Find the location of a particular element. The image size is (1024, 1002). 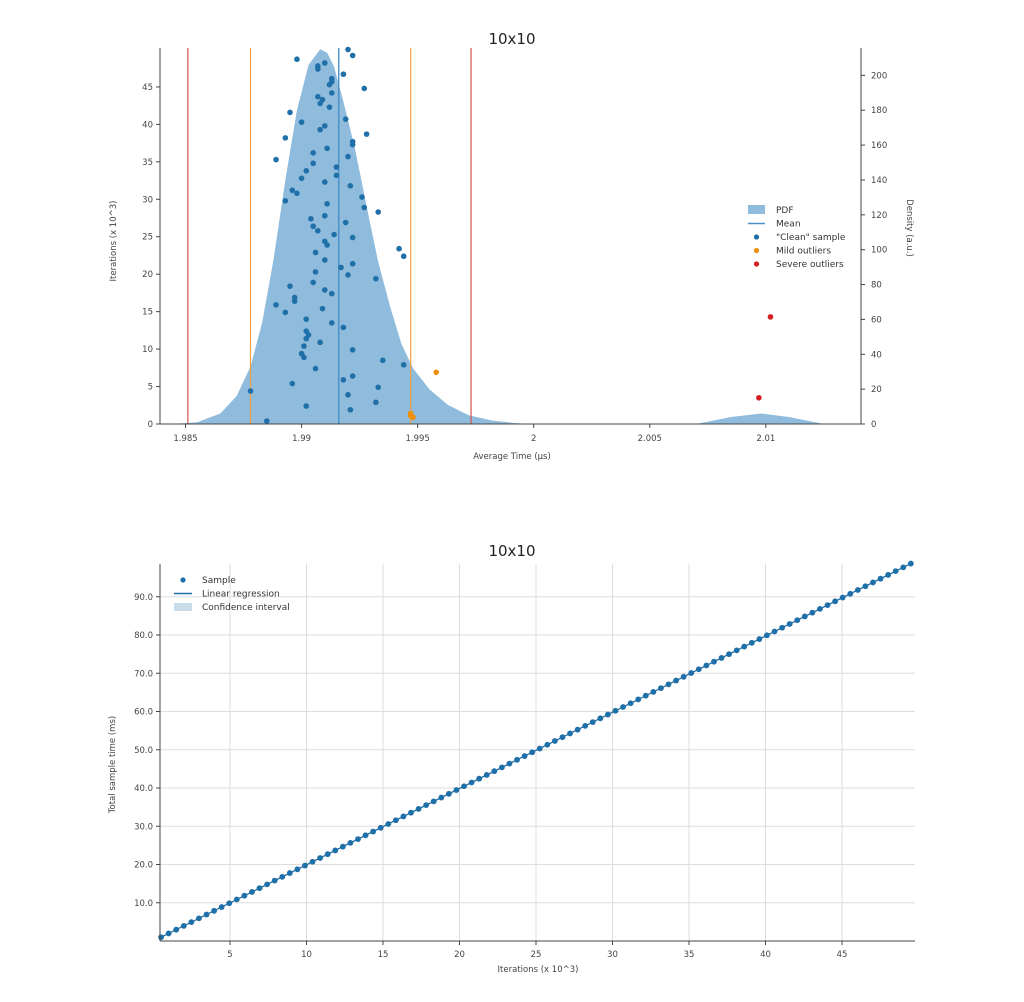

y-tick-label: 45 is located at coordinates (147, 88).